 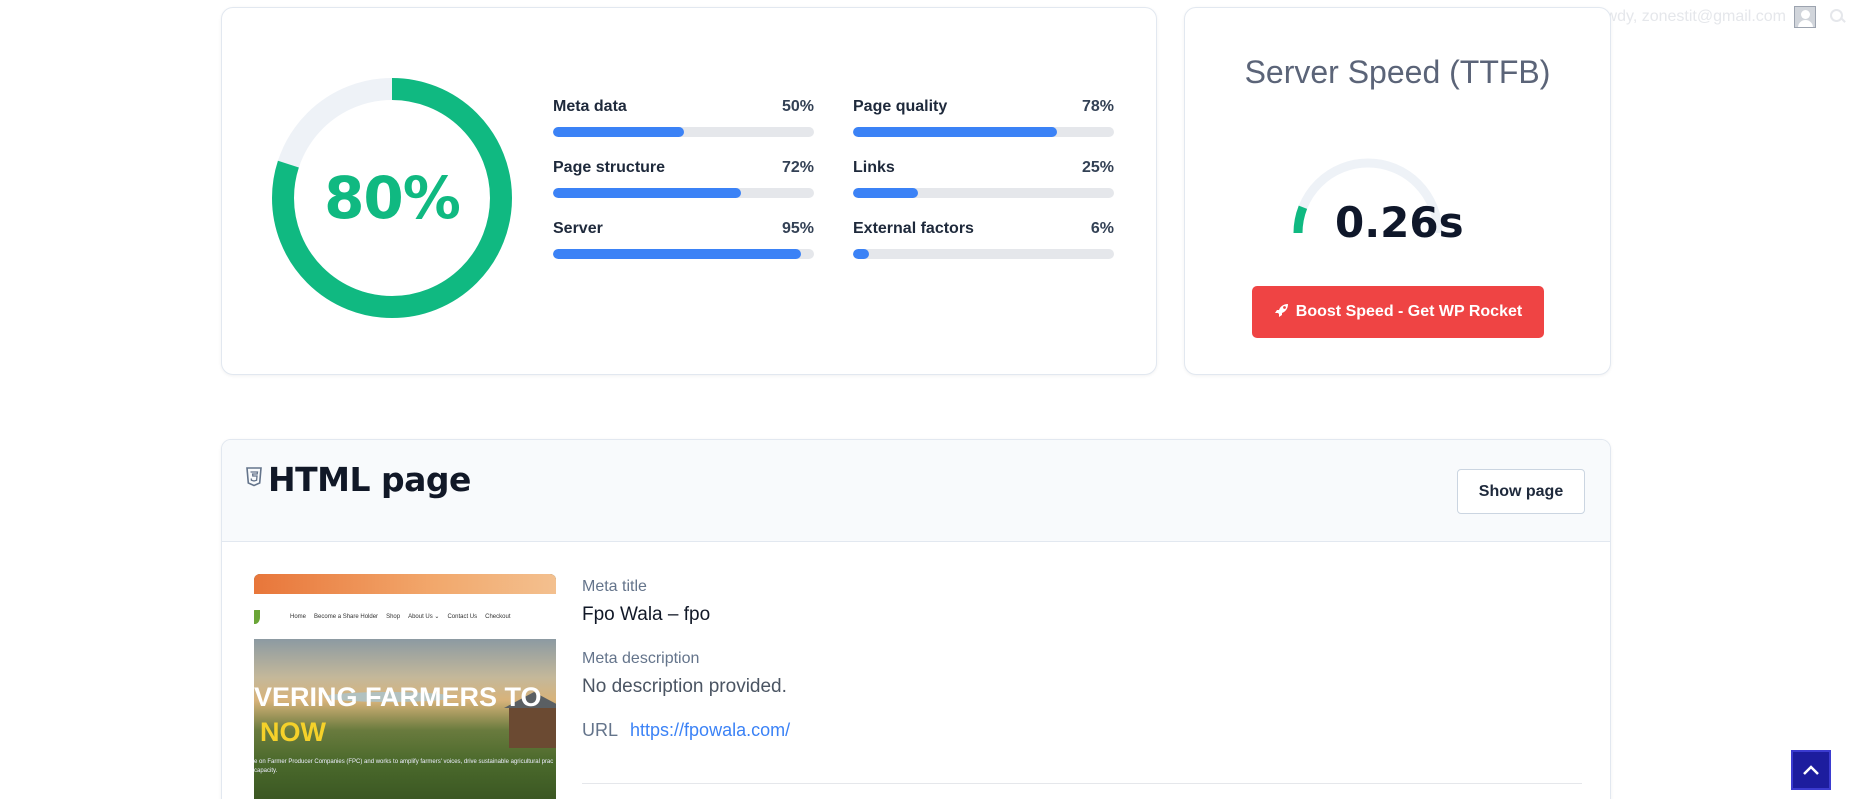 What do you see at coordinates (874, 167) in the screenshot?
I see `metric-label: Links` at bounding box center [874, 167].